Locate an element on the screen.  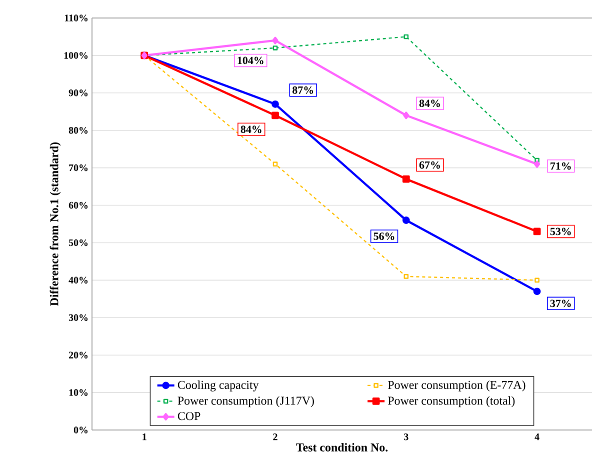
data-label: 71% is located at coordinates (560, 166).